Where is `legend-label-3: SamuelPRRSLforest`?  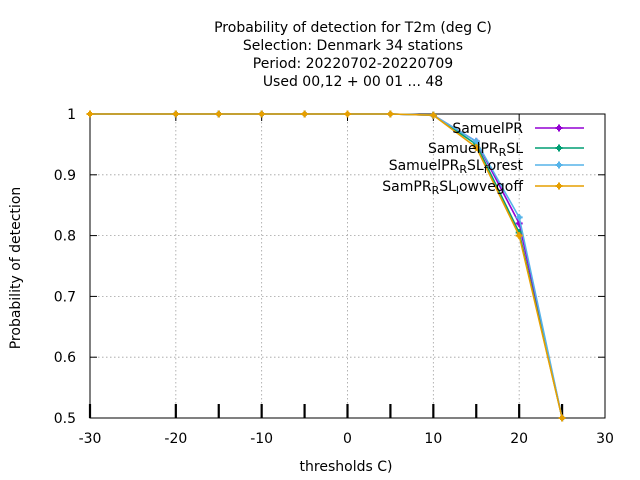 legend-label-3: SamuelPRRSLforest is located at coordinates (456, 167).